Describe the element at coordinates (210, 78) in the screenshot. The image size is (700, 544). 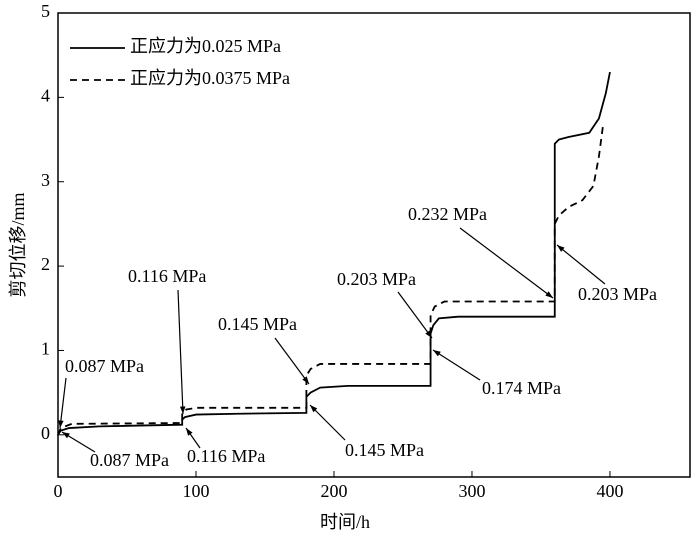
I see `legend-label: 正应力为0.0375 MPa` at that location.